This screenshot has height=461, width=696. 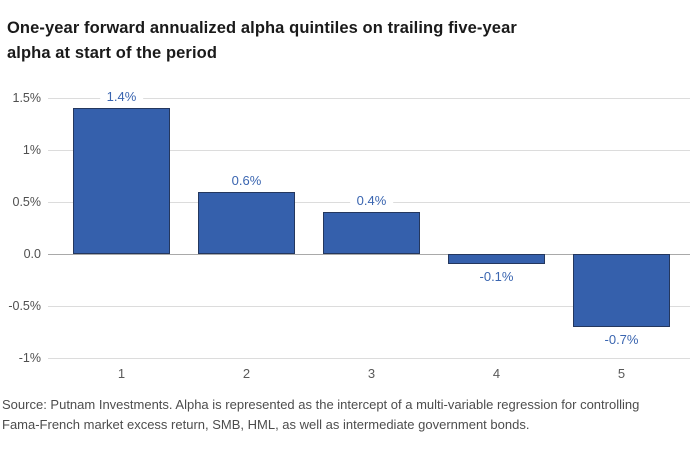 What do you see at coordinates (496, 277) in the screenshot?
I see `bar-value-label: -0.1%` at bounding box center [496, 277].